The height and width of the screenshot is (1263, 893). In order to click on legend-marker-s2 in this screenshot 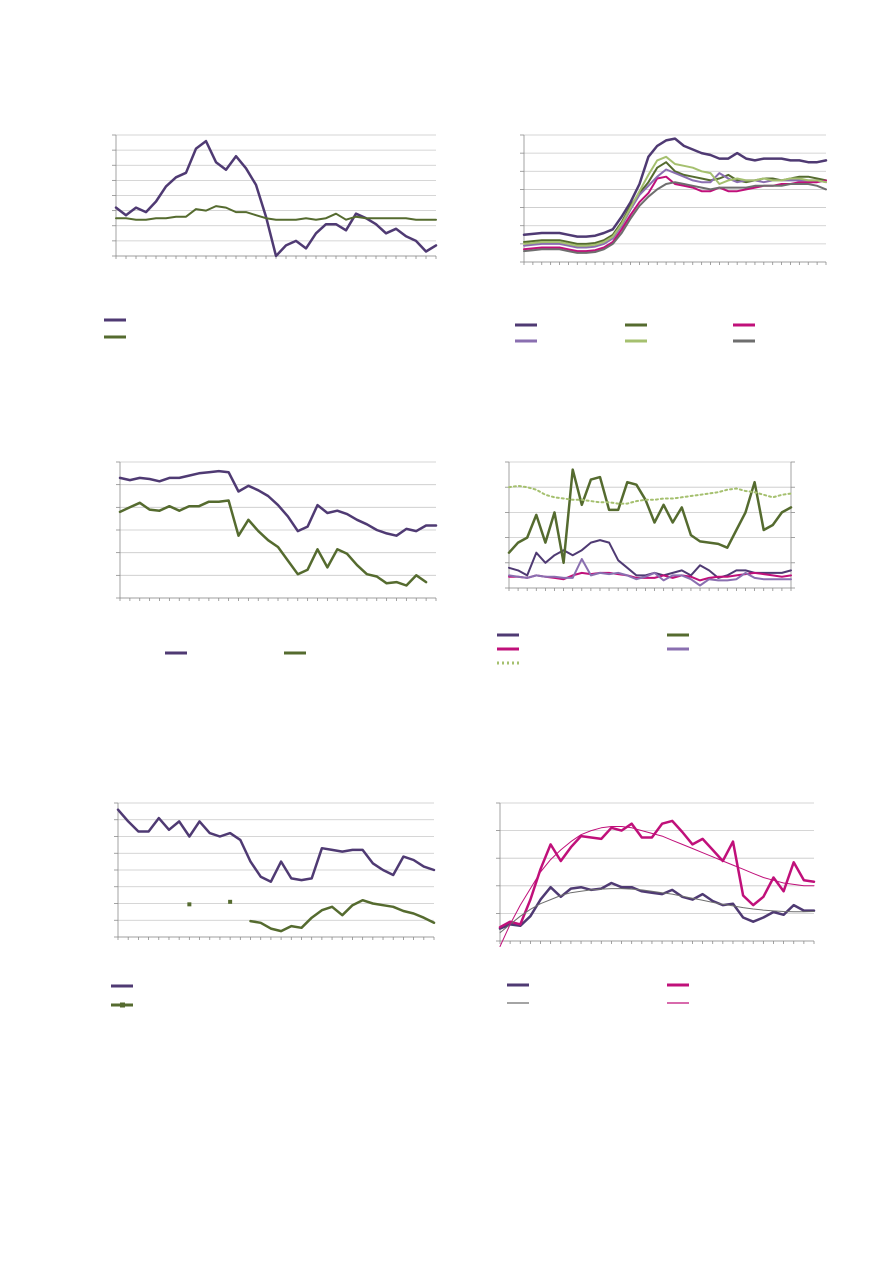, I will do `click(122, 1005)`.